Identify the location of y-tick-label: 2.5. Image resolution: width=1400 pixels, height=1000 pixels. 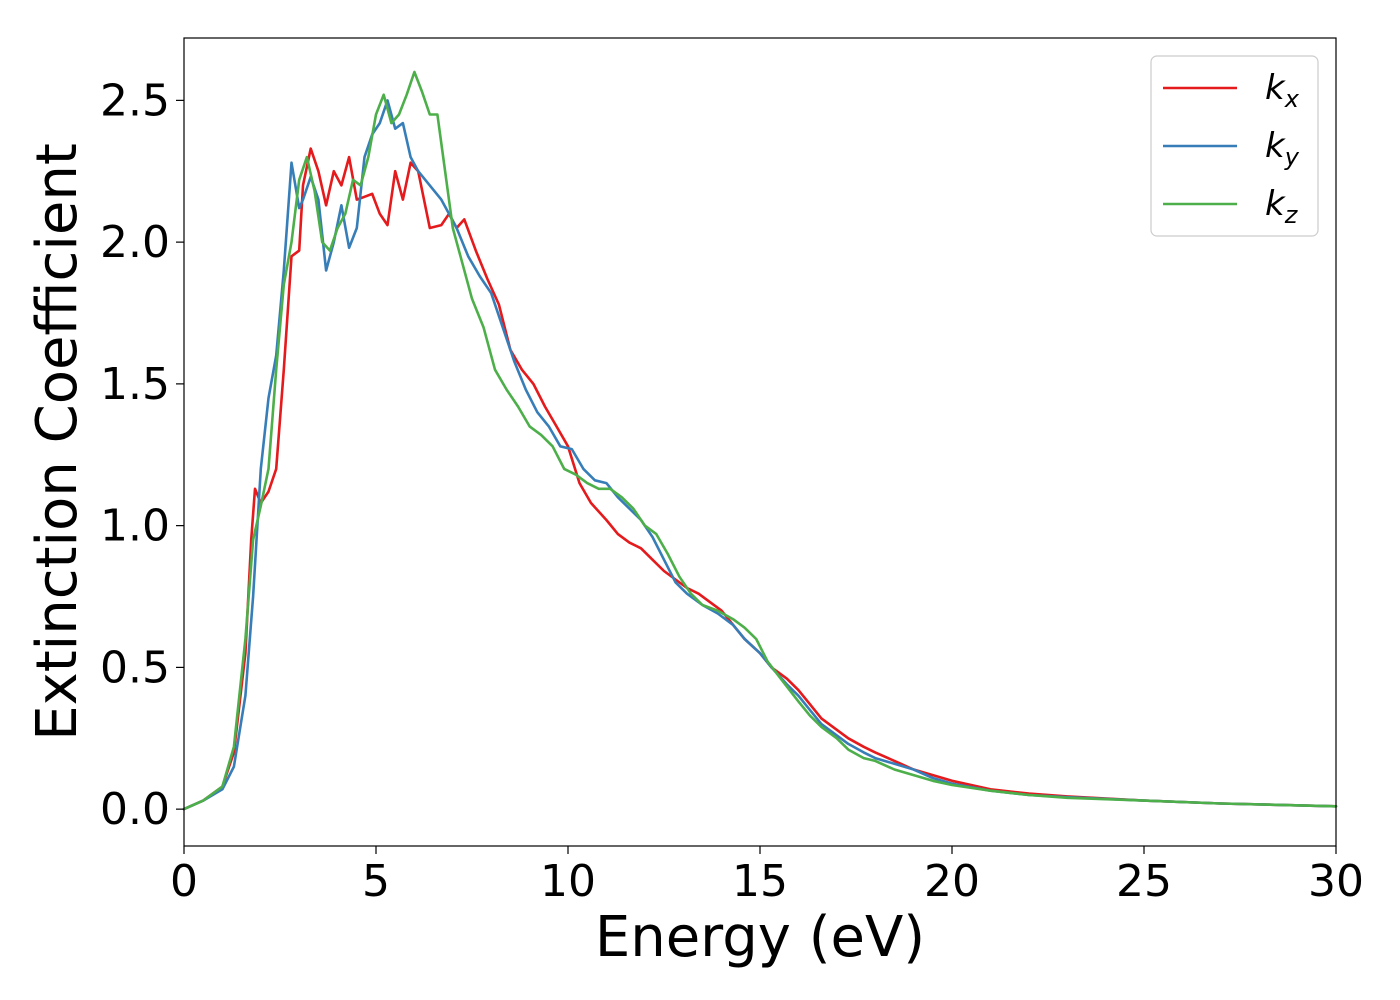
(135, 100).